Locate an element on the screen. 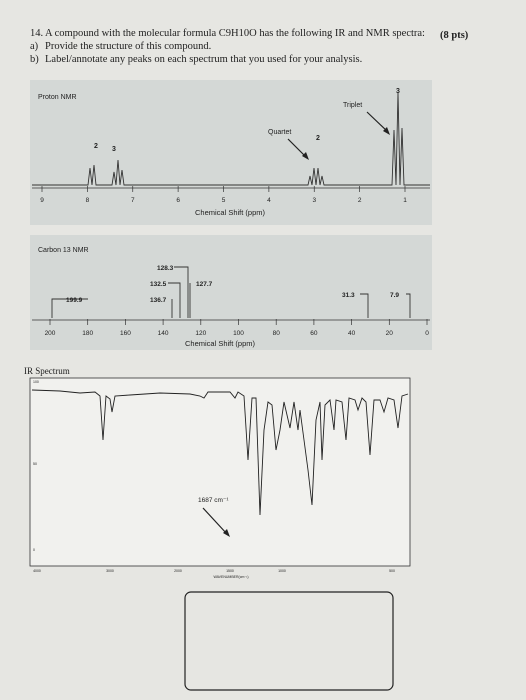 This screenshot has height=700, width=526. tick-label: 160 is located at coordinates (125, 333).